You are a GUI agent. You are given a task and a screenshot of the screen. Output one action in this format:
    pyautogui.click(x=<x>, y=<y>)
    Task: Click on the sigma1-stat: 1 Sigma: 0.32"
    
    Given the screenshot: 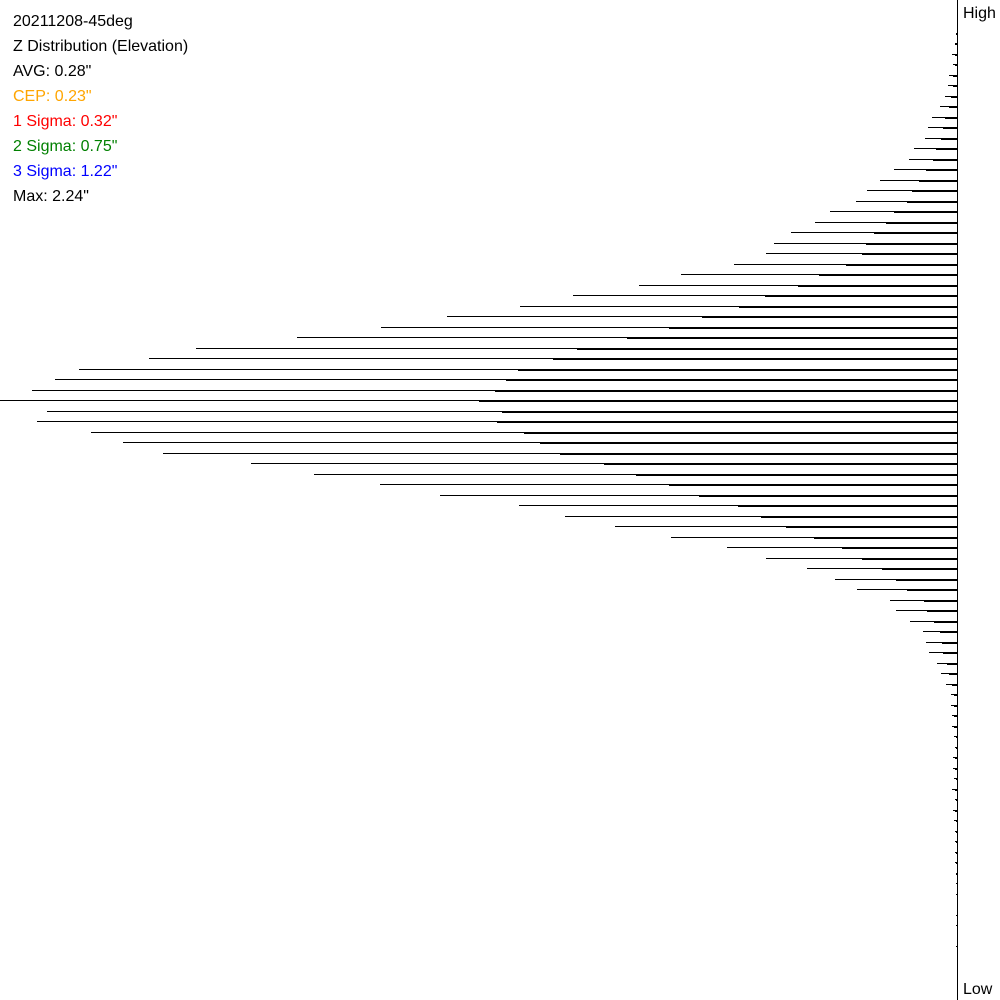 What is the action you would take?
    pyautogui.click(x=65, y=121)
    